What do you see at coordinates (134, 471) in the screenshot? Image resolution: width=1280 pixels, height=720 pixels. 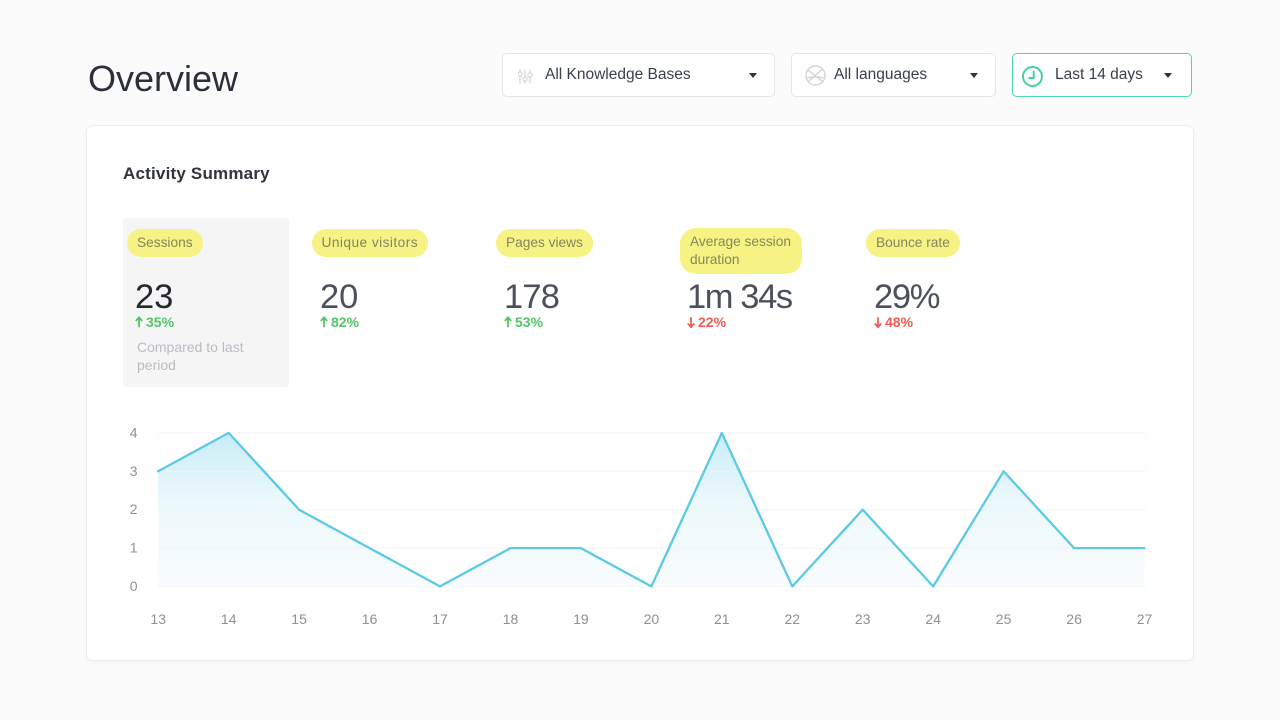 I see `svg-text: 3` at bounding box center [134, 471].